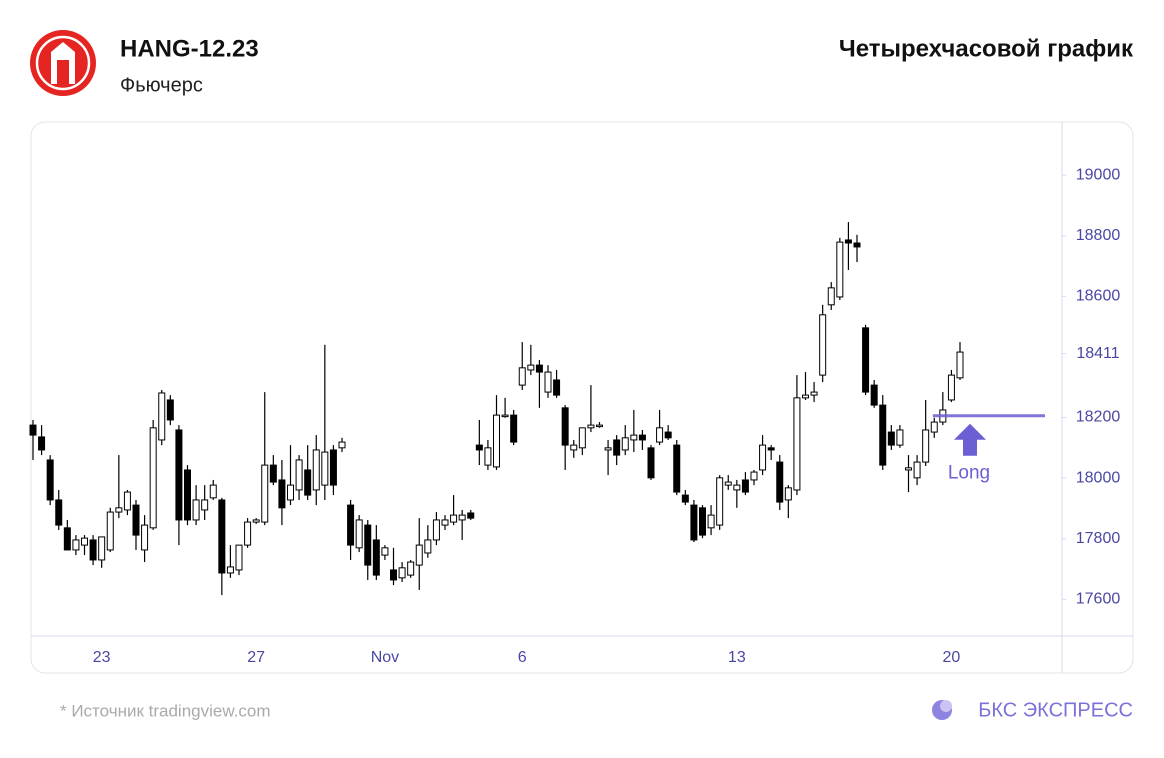 The image size is (1164, 758). Describe the element at coordinates (969, 473) in the screenshot. I see `long-label: Long` at that location.